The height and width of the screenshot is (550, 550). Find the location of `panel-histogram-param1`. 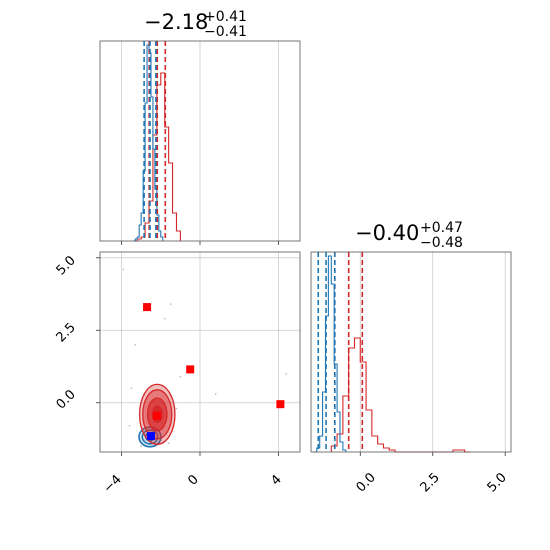

panel-histogram-param1 is located at coordinates (411, 353).